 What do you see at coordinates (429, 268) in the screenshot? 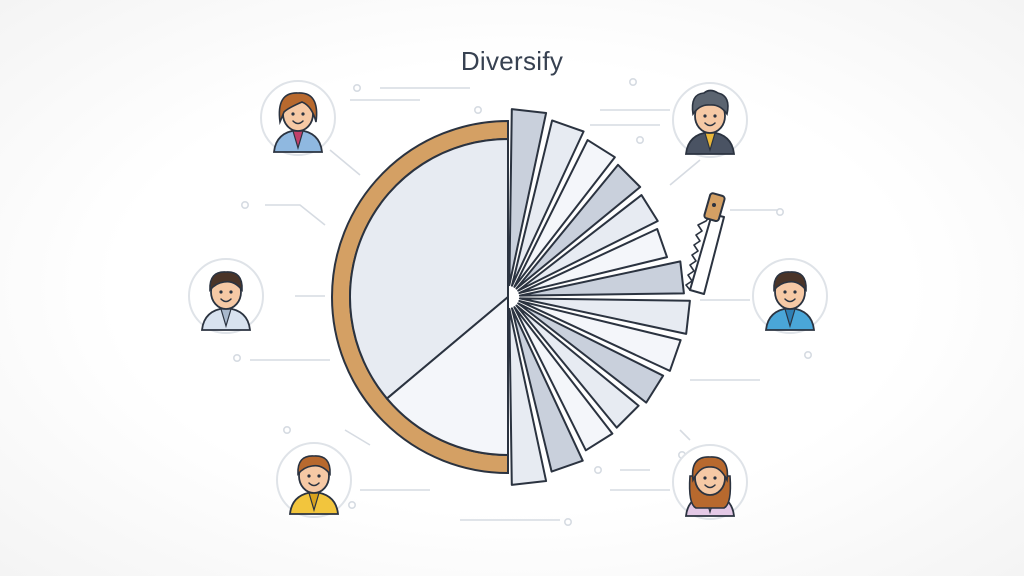
I see `large-slice` at bounding box center [429, 268].